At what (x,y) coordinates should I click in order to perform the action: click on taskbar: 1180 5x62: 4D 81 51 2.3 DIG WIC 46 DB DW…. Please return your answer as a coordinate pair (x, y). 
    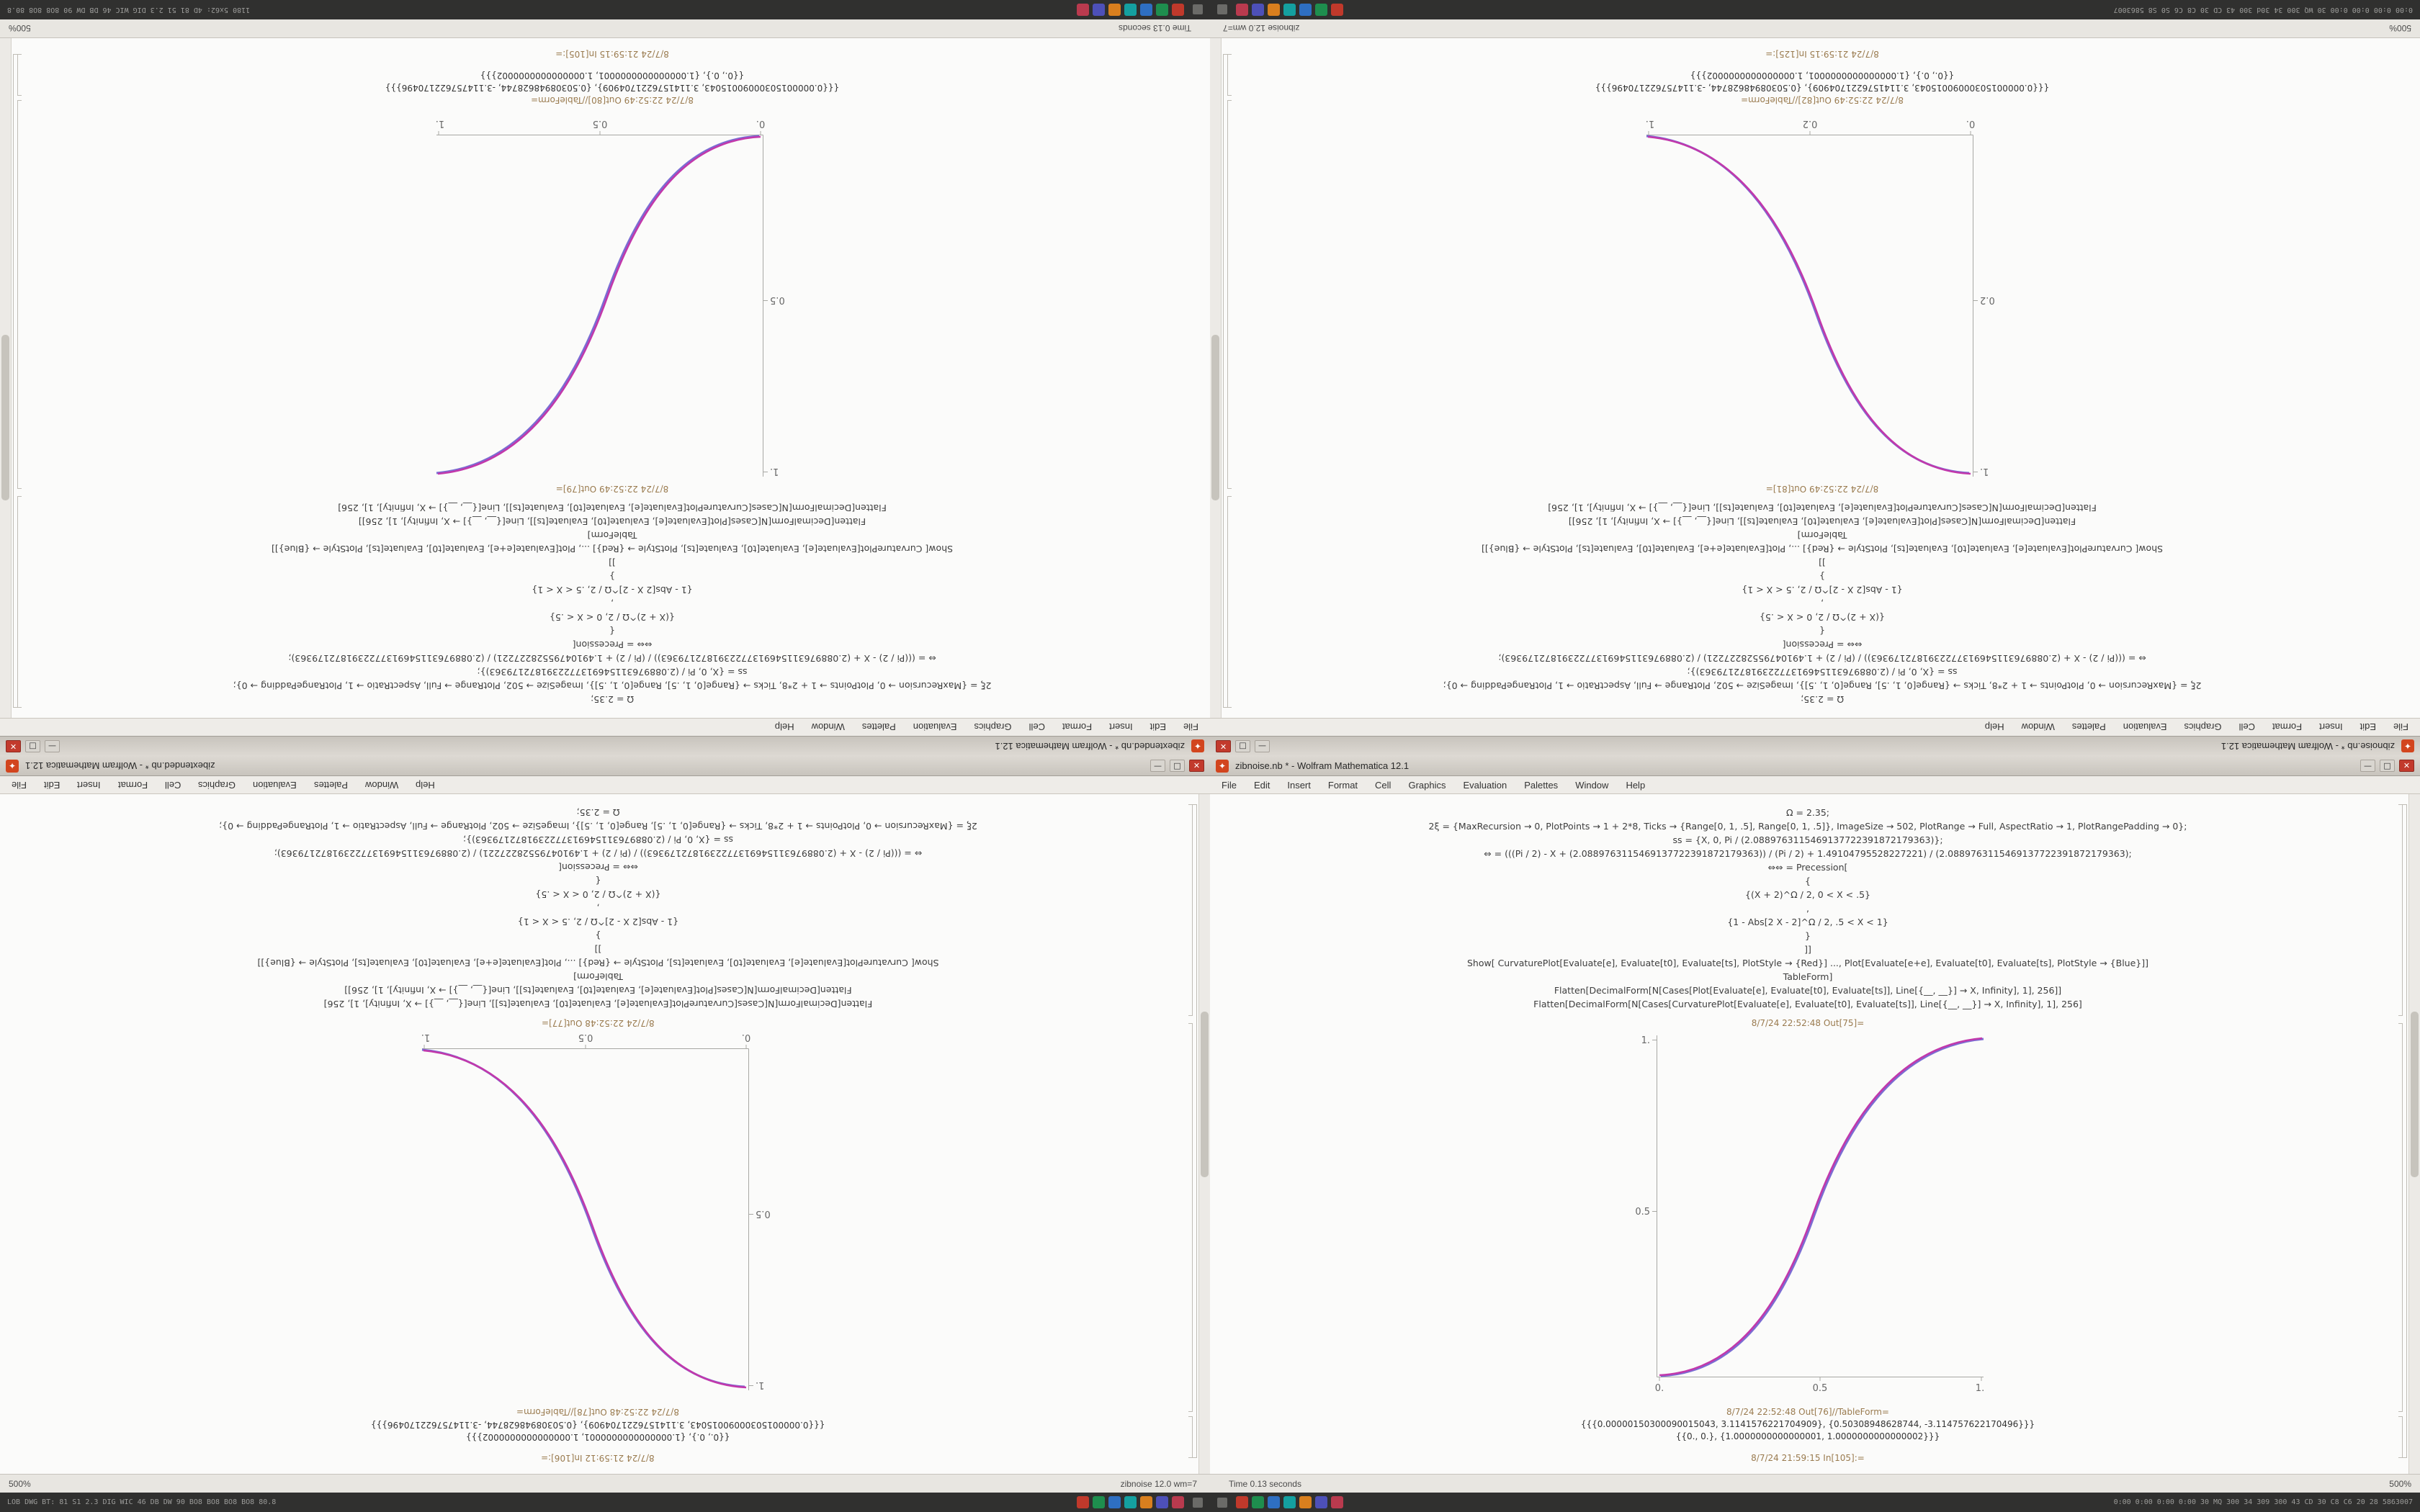
    Looking at the image, I should click on (605, 9).